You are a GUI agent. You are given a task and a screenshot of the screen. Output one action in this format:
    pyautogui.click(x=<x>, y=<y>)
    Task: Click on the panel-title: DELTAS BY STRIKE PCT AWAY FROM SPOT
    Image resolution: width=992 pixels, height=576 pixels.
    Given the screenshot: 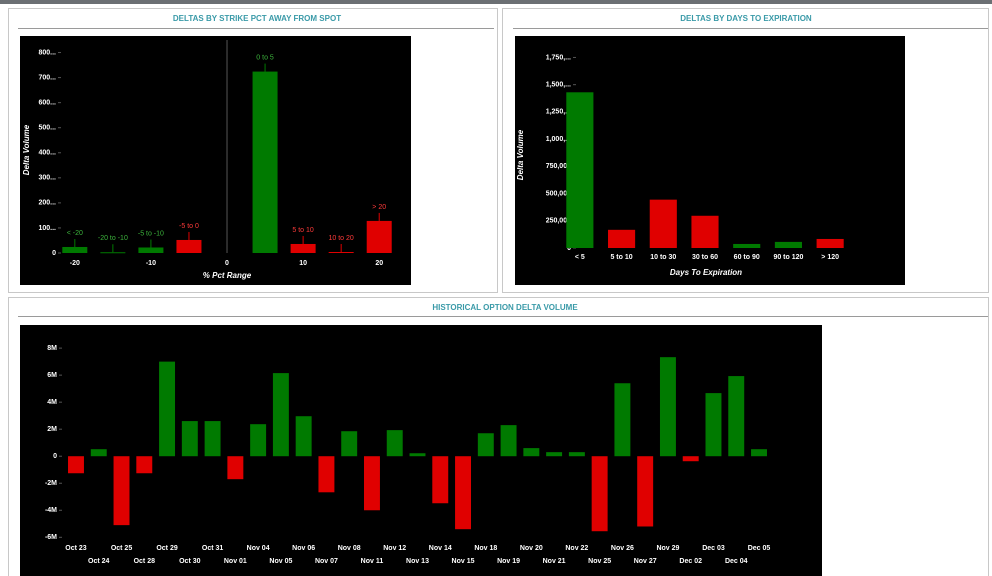 What is the action you would take?
    pyautogui.click(x=257, y=18)
    